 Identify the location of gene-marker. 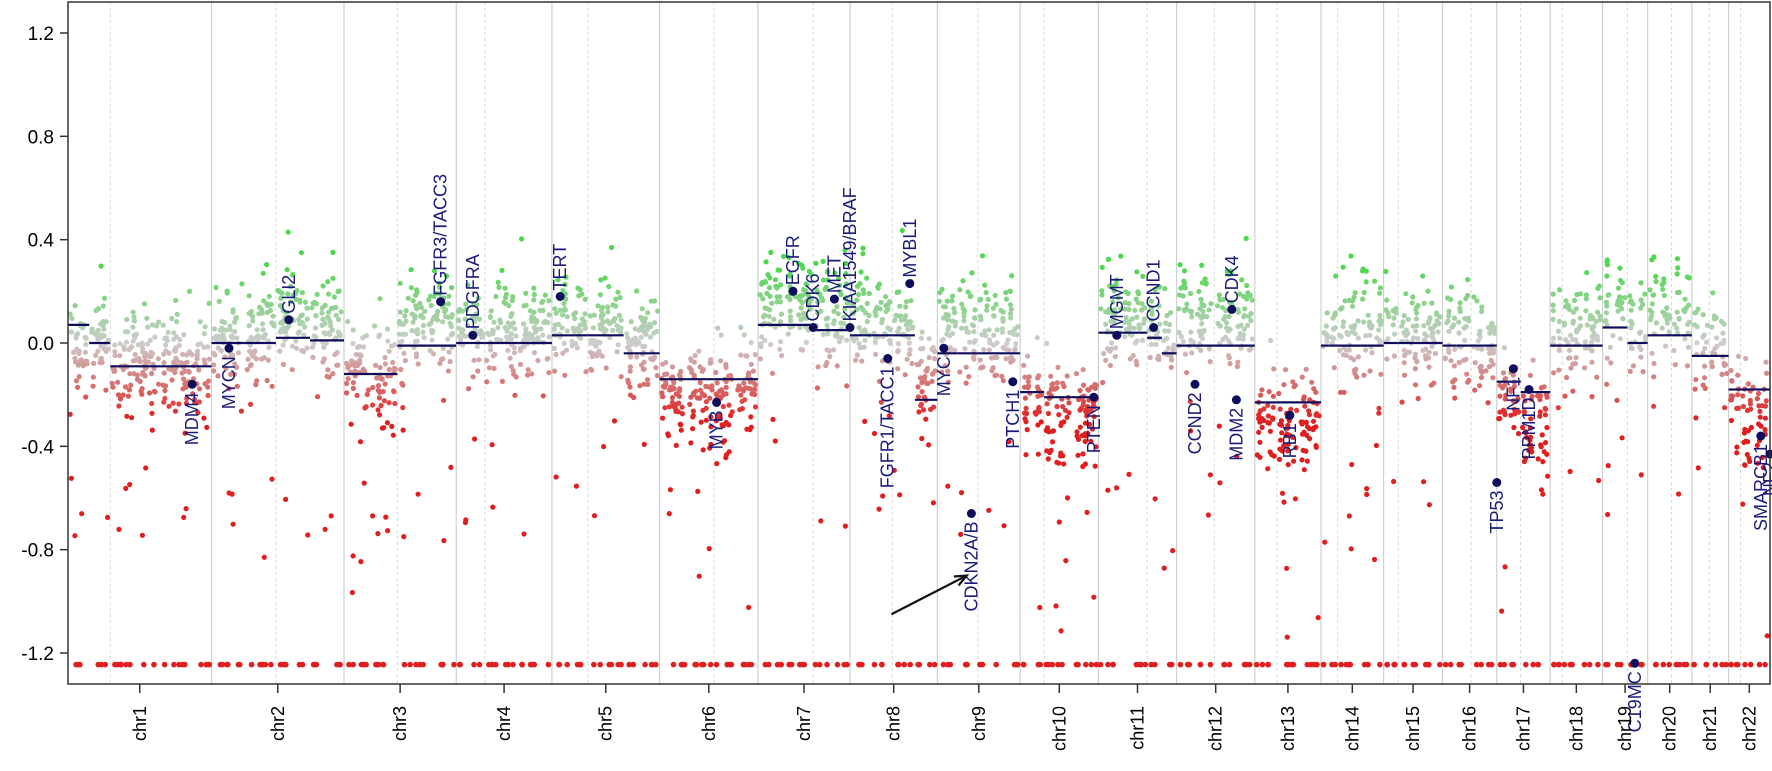
(1529, 389).